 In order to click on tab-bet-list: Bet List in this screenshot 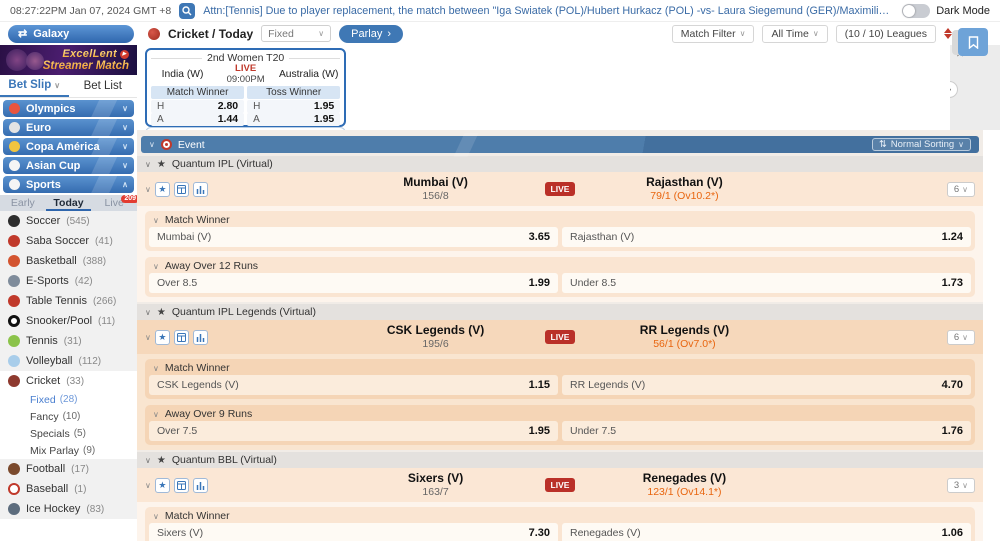, I will do `click(103, 86)`.